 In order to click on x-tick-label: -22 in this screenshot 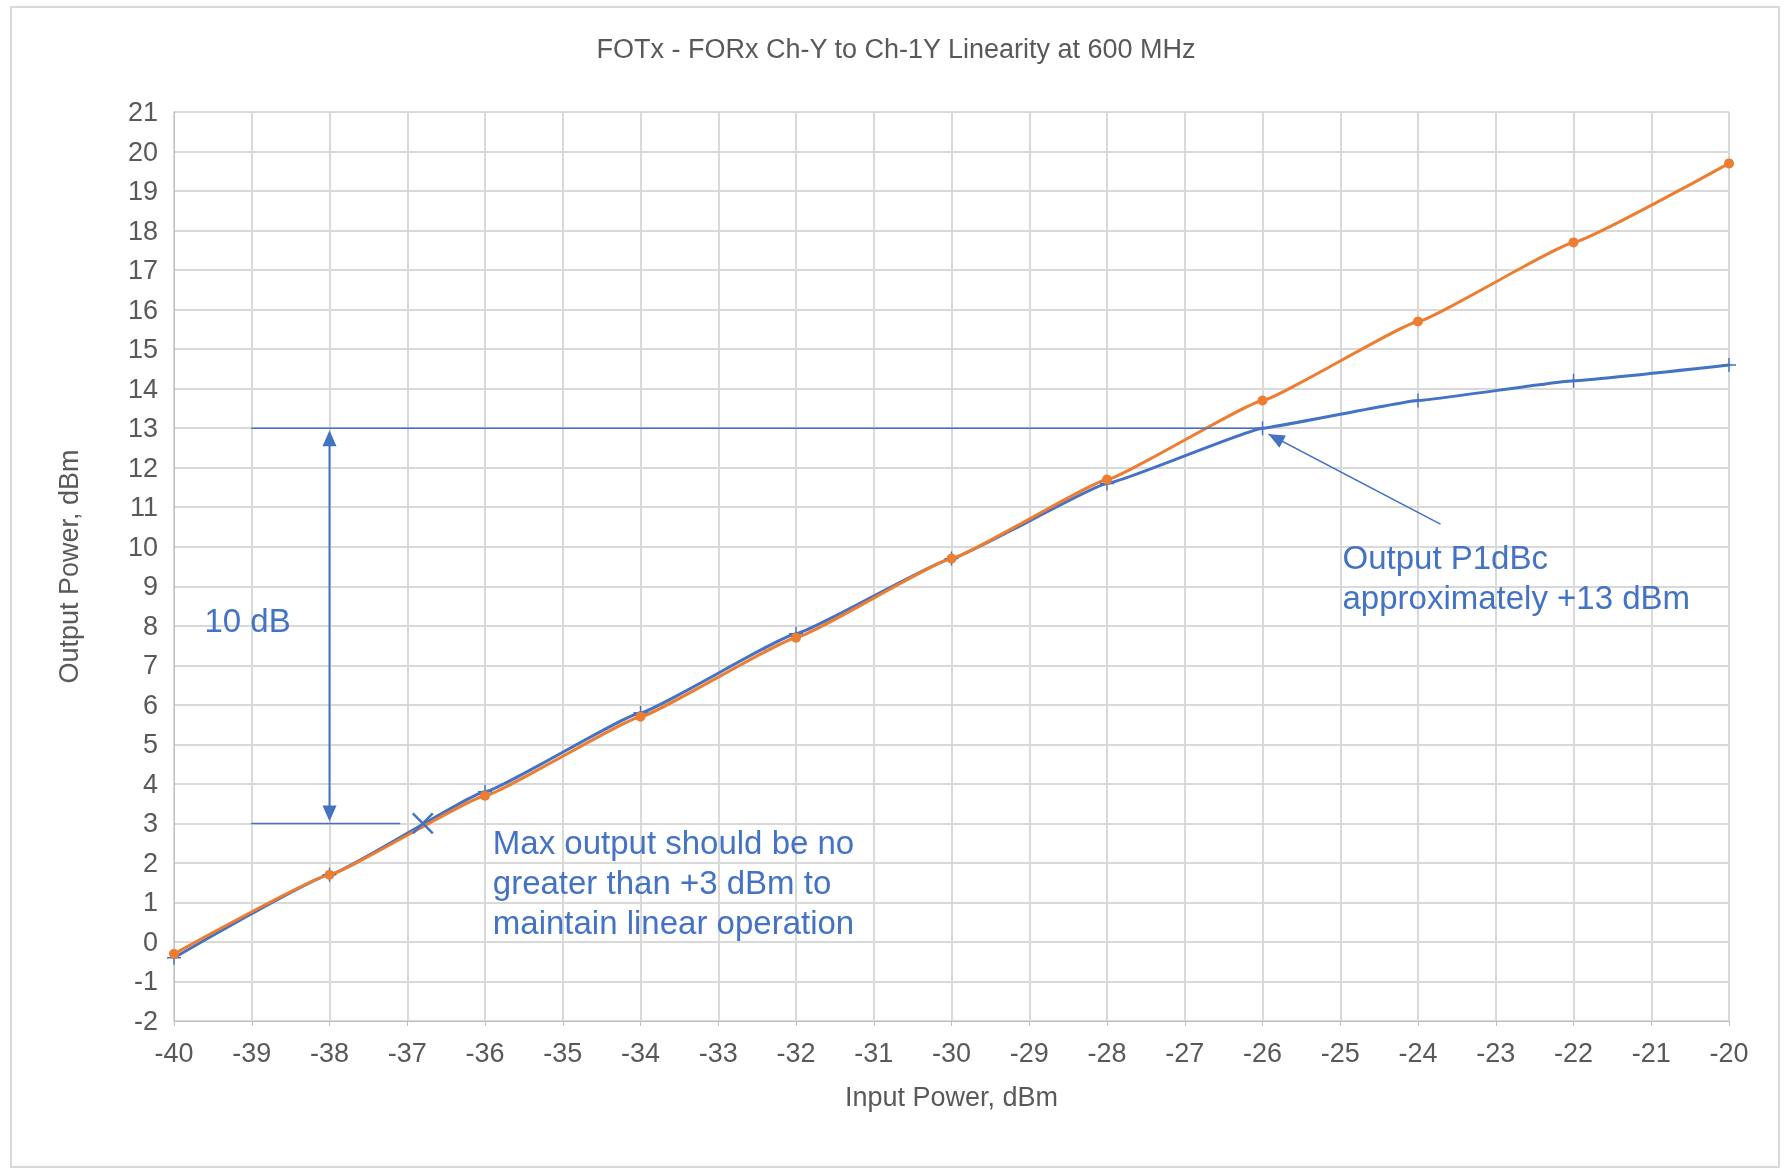, I will do `click(1573, 1052)`.